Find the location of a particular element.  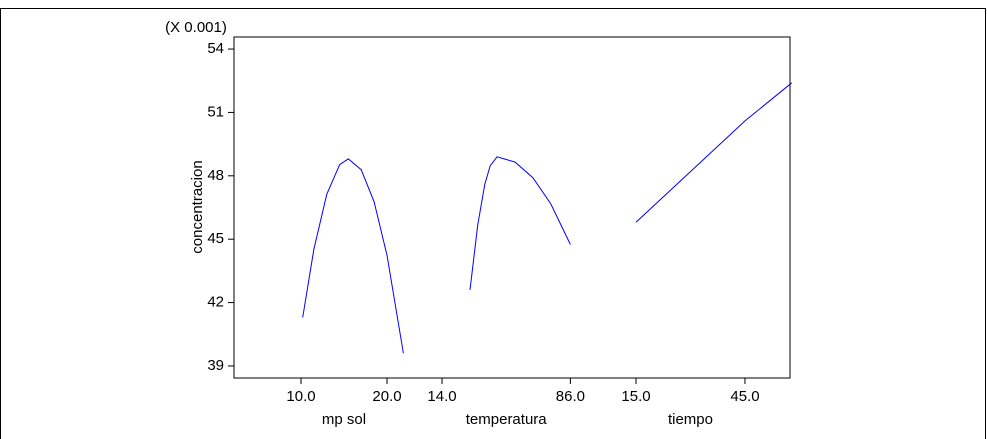

y-tick-label: 42 is located at coordinates (215, 302).